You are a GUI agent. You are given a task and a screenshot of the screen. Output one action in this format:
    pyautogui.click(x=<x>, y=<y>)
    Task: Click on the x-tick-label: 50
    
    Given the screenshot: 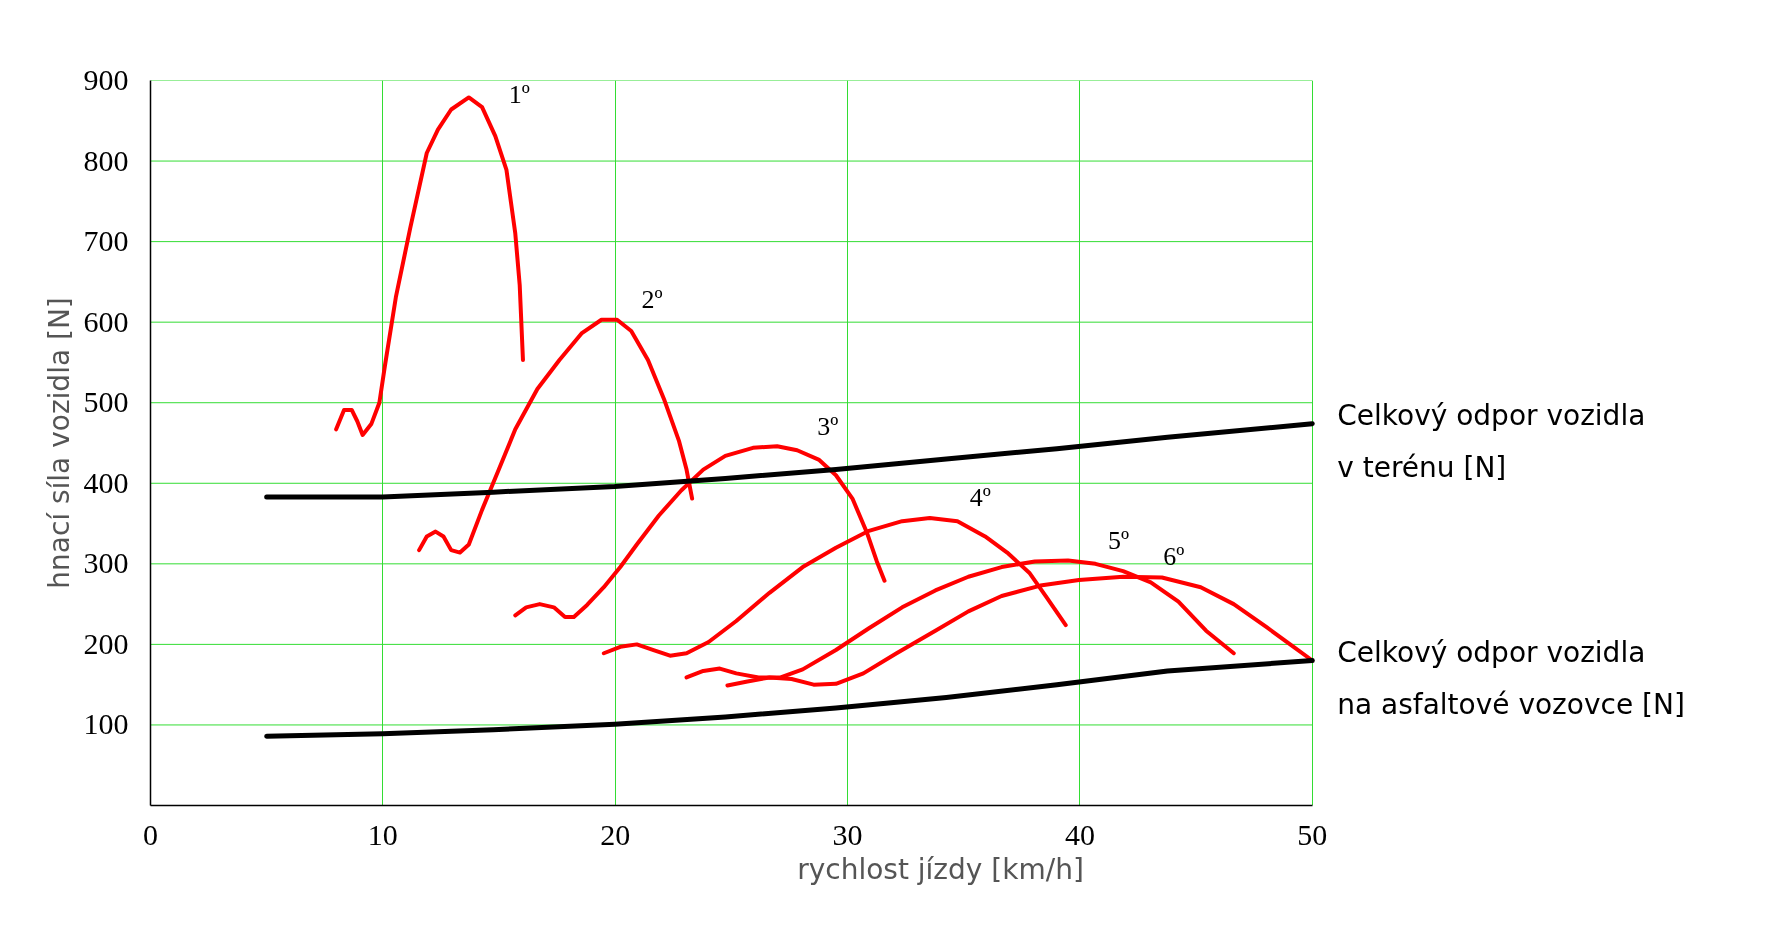 What is the action you would take?
    pyautogui.click(x=1312, y=834)
    